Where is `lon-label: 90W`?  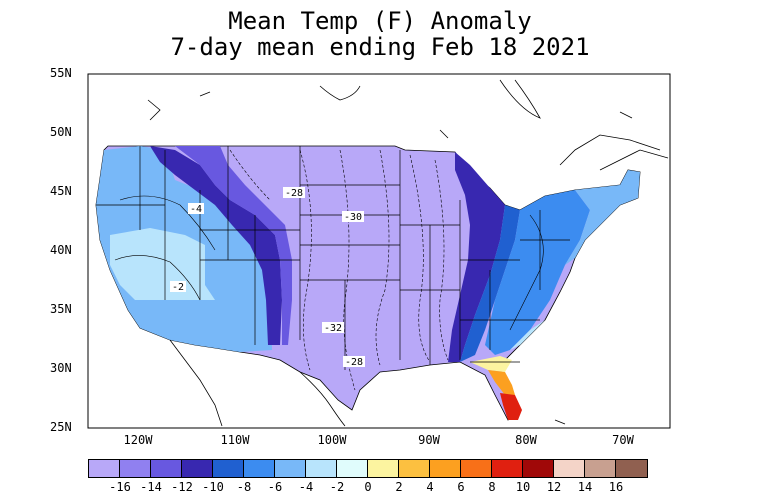
lon-label: 90W is located at coordinates (429, 440).